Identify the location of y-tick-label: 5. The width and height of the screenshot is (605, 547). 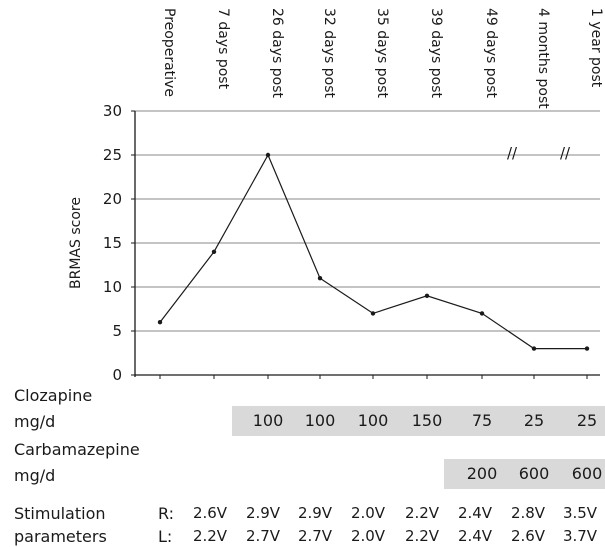
(117, 331).